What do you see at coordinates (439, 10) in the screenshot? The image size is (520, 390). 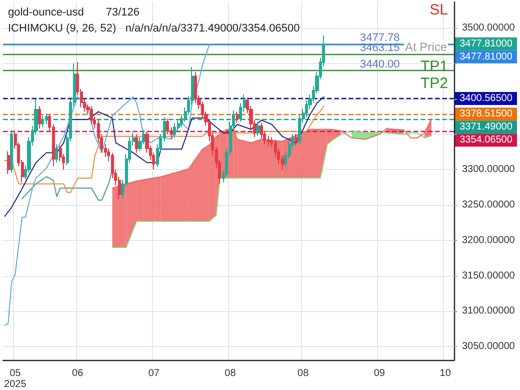 I see `annotation: SL` at bounding box center [439, 10].